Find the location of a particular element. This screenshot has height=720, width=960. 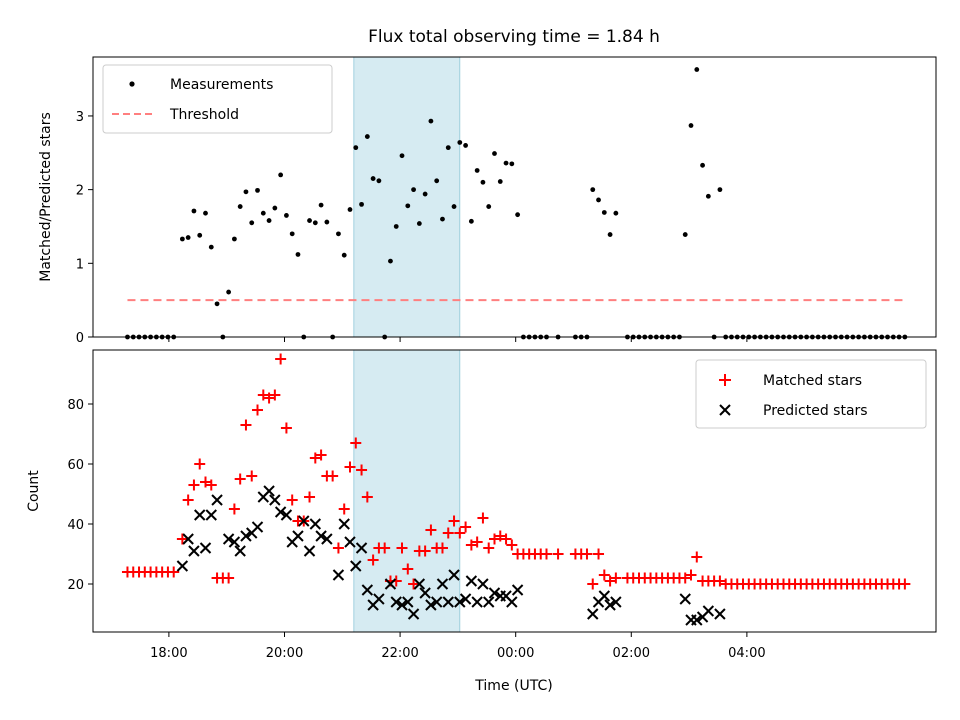

x-tick-label-4: 02:00 is located at coordinates (631, 653).